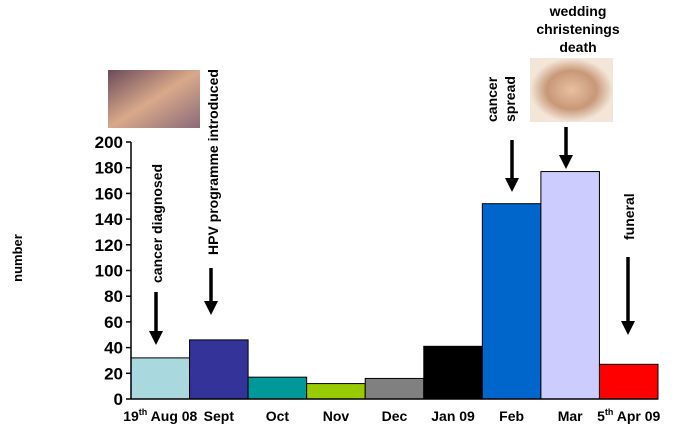  Describe the element at coordinates (577, 47) in the screenshot. I see `annotation: death` at that location.